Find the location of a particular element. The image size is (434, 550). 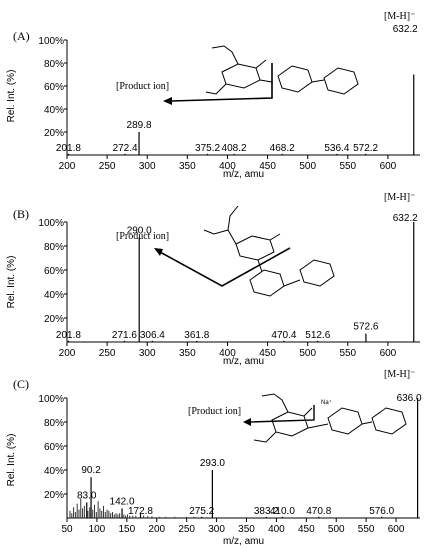

x-tick-label: 50 is located at coordinates (67, 529).